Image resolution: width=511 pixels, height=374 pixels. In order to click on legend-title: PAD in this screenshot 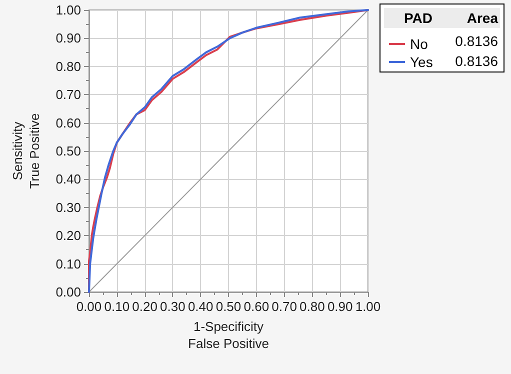, I will do `click(418, 18)`.